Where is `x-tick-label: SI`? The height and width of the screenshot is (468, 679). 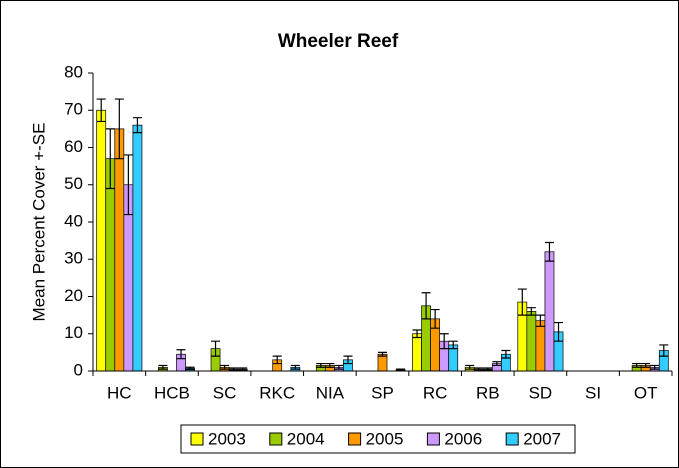 x-tick-label: SI is located at coordinates (593, 392).